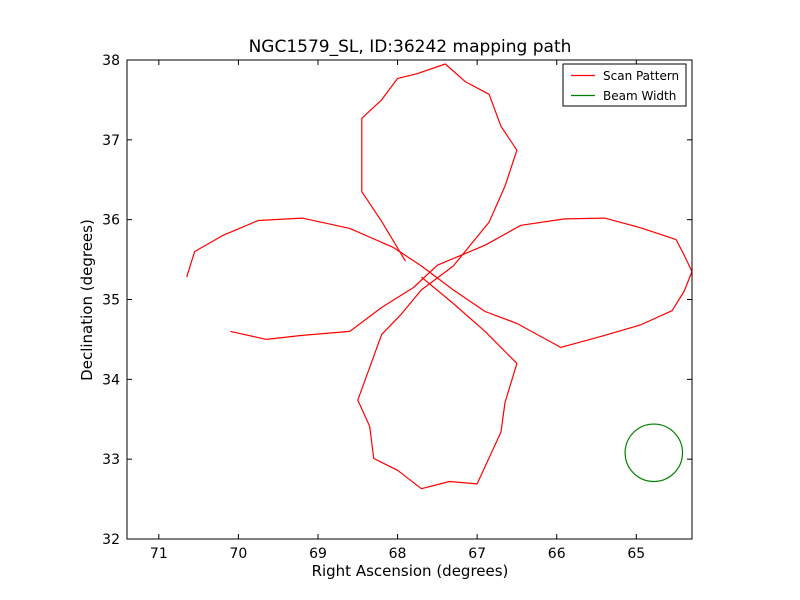 This screenshot has width=800, height=600. What do you see at coordinates (641, 76) in the screenshot?
I see `legend-label-scan: Scan Pattern` at bounding box center [641, 76].